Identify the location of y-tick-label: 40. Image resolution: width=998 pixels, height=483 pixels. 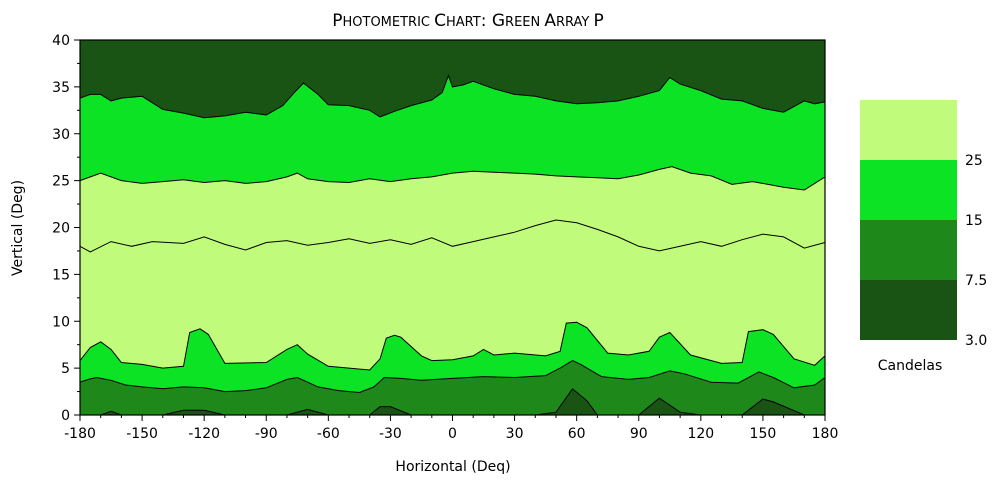
(61, 41).